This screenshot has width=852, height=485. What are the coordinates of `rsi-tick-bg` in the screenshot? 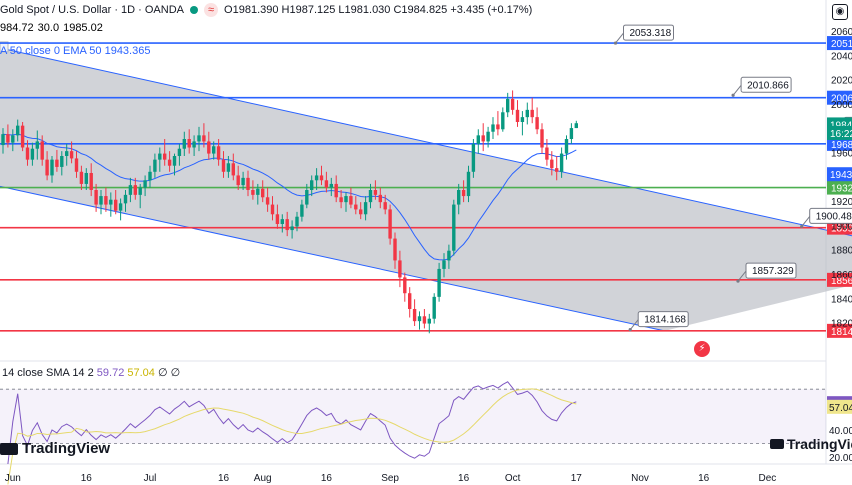 It's located at (839, 406).